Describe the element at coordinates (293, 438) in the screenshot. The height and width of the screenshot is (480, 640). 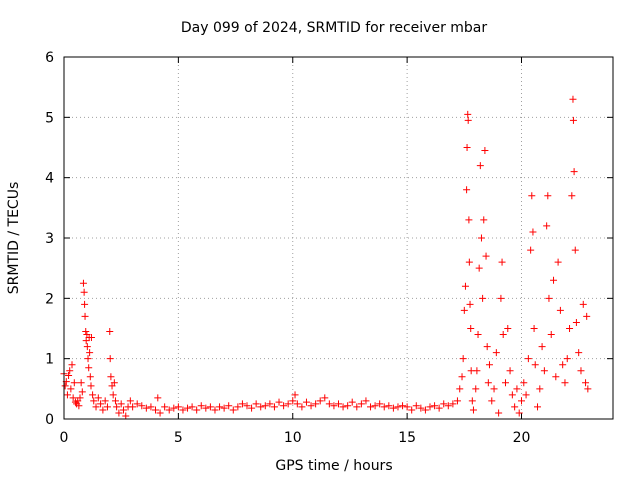
I see `x-tick-label: 10` at that location.